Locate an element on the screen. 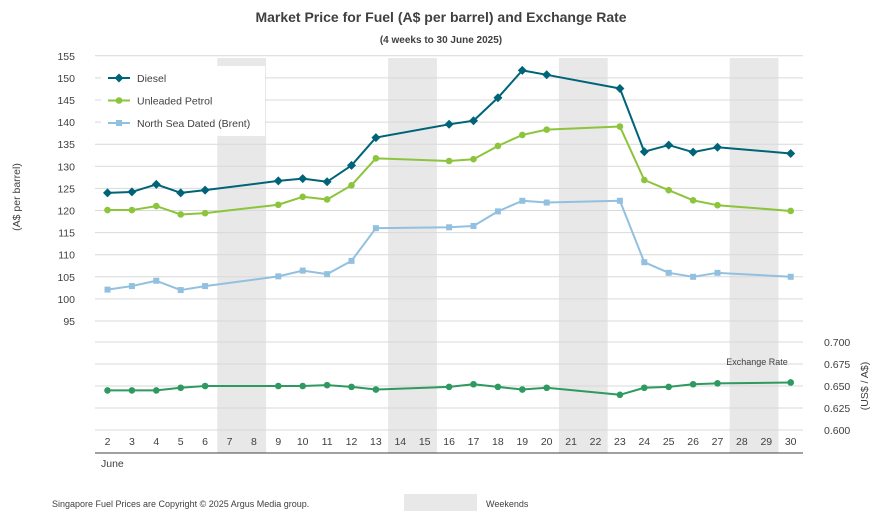 This screenshot has height=526, width=883. series-unleaded-petrol is located at coordinates (449, 170).